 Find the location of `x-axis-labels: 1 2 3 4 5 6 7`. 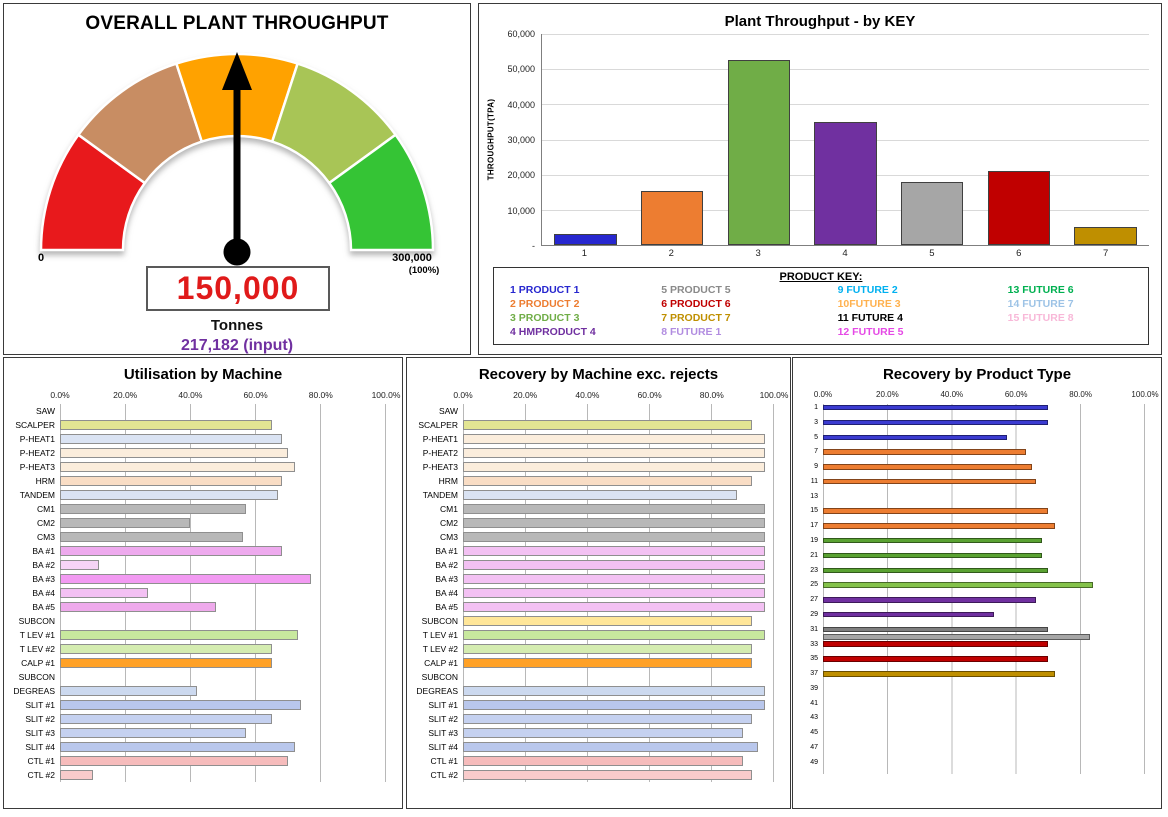

x-axis-labels: 1 2 3 4 5 6 7 is located at coordinates (845, 254).